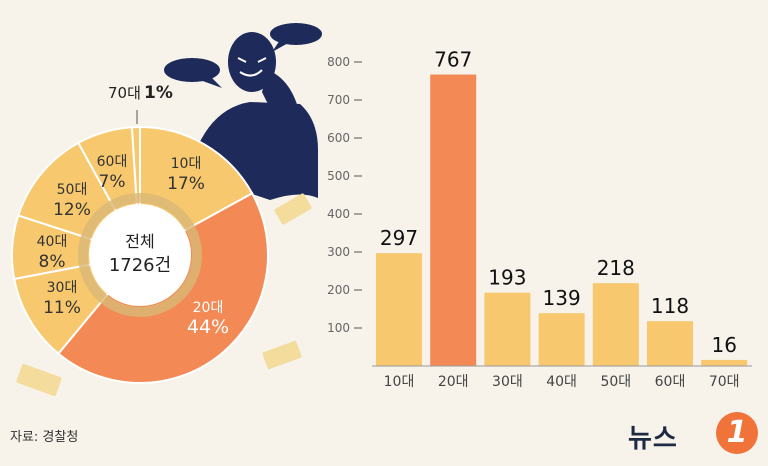  What do you see at coordinates (44, 437) in the screenshot?
I see `source-text: 자료: 경찰청` at bounding box center [44, 437].